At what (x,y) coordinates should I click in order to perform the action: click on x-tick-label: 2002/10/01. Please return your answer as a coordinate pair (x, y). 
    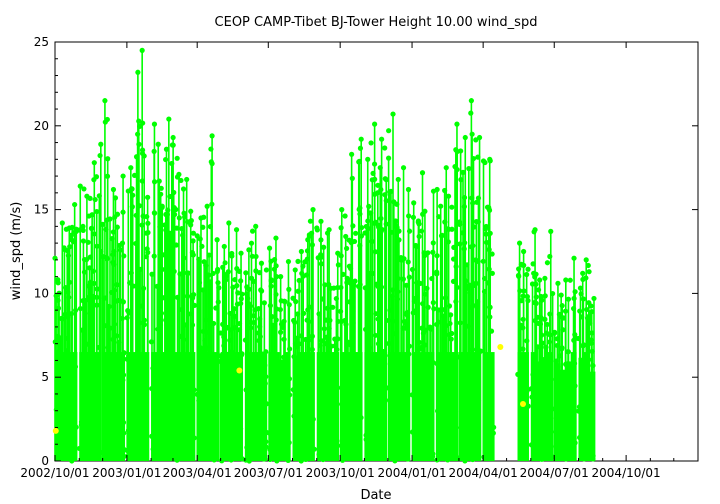
    Looking at the image, I should click on (54, 473).